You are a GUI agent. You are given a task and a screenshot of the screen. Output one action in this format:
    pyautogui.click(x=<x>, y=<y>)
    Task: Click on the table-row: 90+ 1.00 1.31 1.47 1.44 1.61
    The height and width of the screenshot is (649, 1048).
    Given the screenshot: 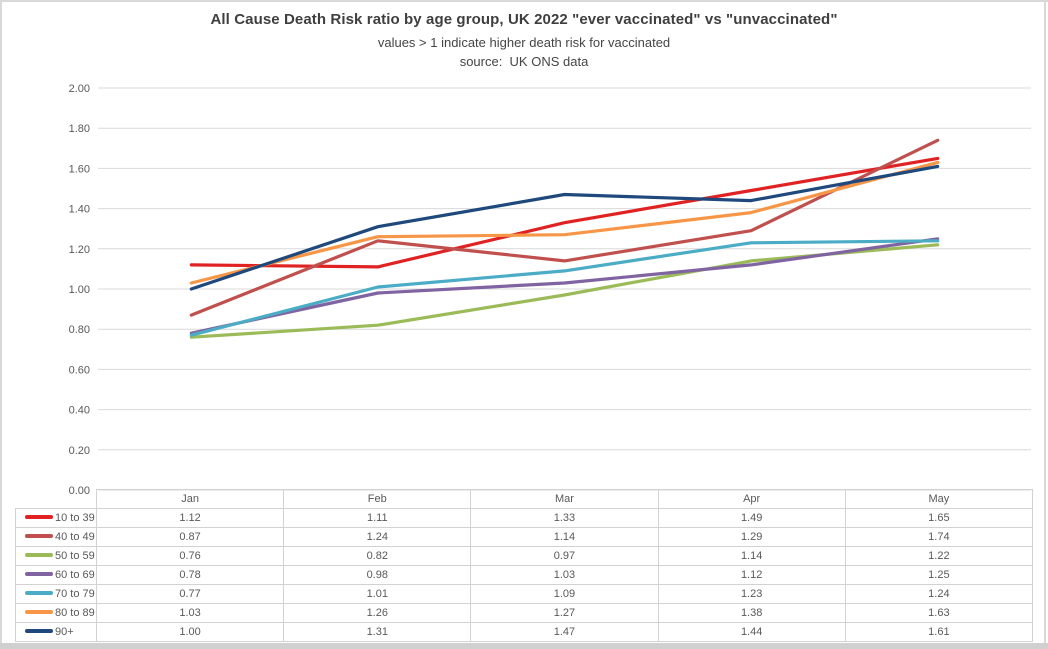 What is the action you would take?
    pyautogui.click(x=524, y=632)
    